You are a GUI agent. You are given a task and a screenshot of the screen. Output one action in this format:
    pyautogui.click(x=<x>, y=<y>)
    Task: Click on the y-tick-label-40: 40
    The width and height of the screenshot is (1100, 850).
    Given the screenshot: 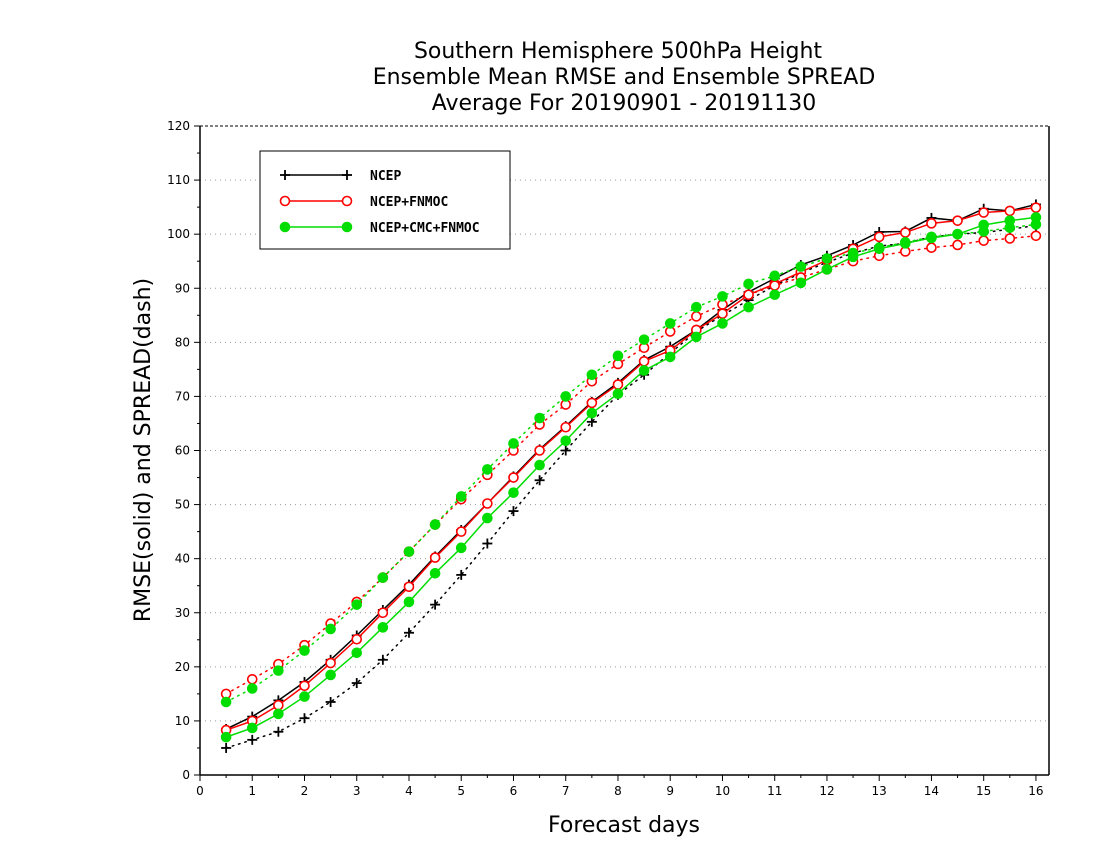 What is the action you would take?
    pyautogui.click(x=182, y=559)
    